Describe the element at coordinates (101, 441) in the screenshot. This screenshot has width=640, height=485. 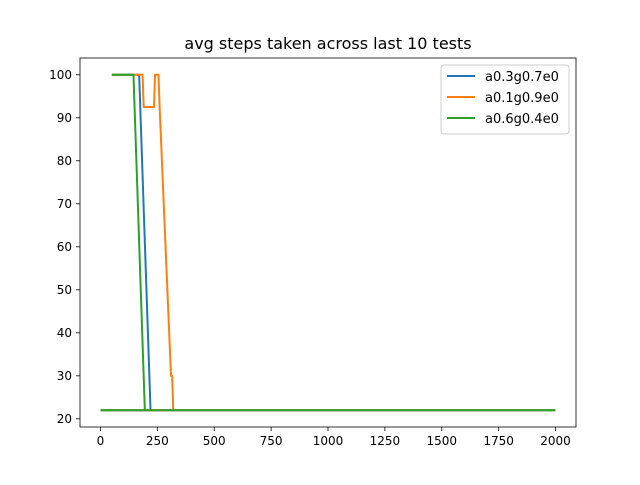
I see `x-tick-label: 0` at that location.